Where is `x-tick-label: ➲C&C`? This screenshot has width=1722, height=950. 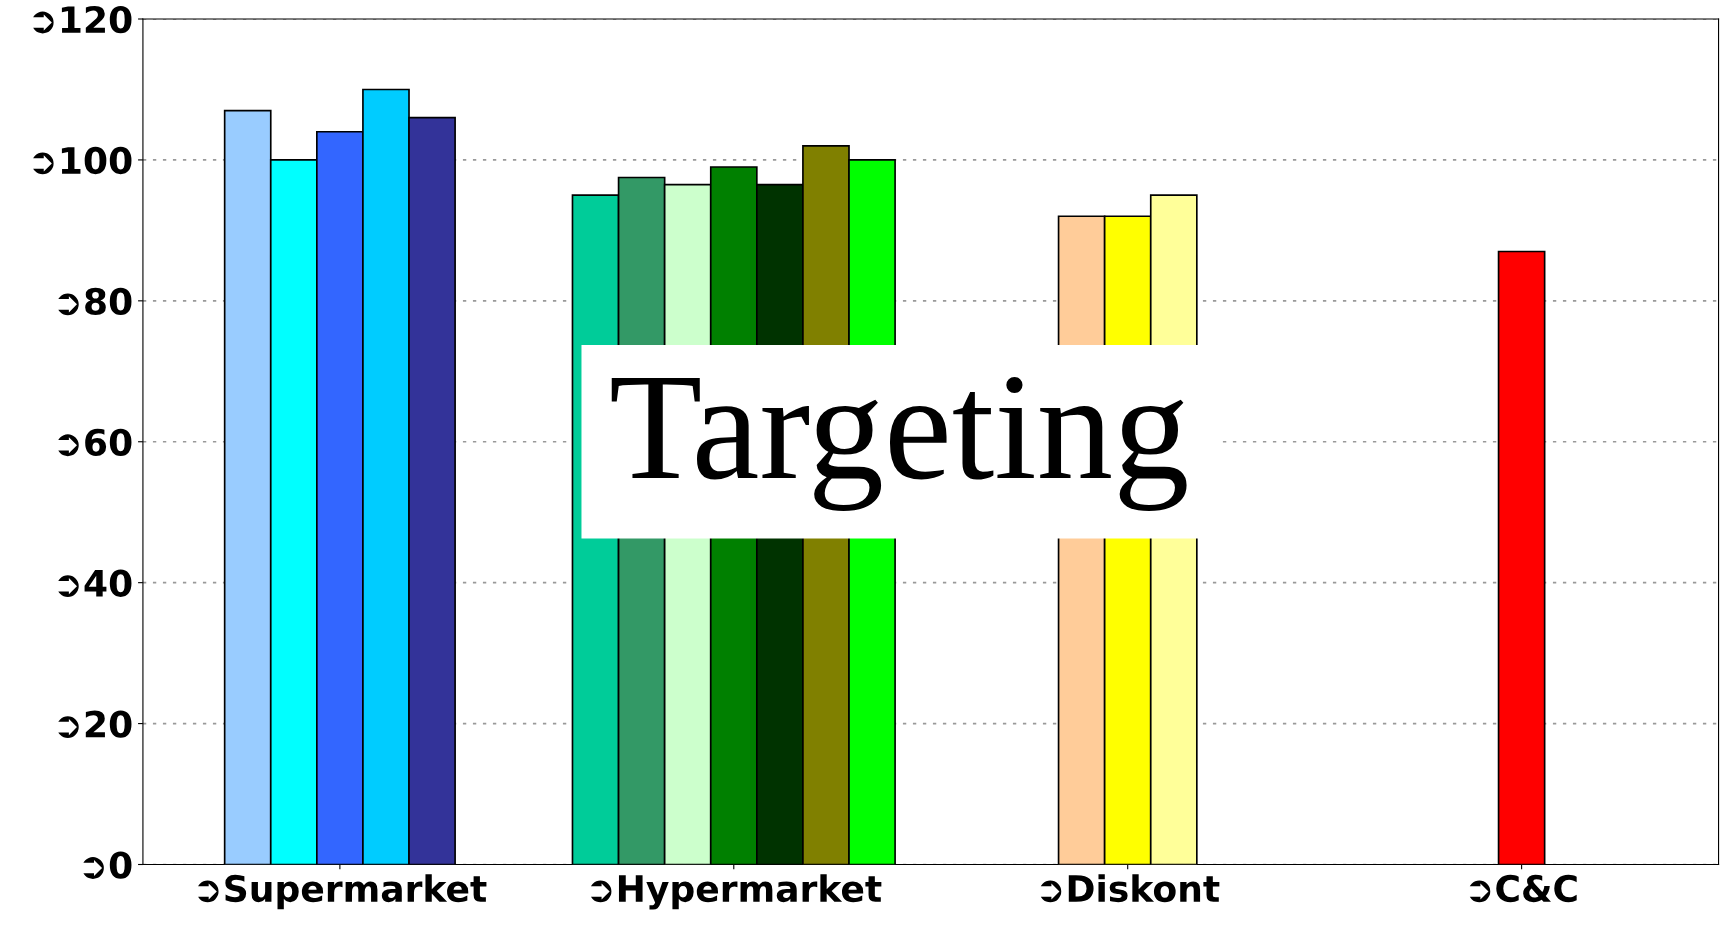
x-tick-label: ➲C&C is located at coordinates (1523, 888).